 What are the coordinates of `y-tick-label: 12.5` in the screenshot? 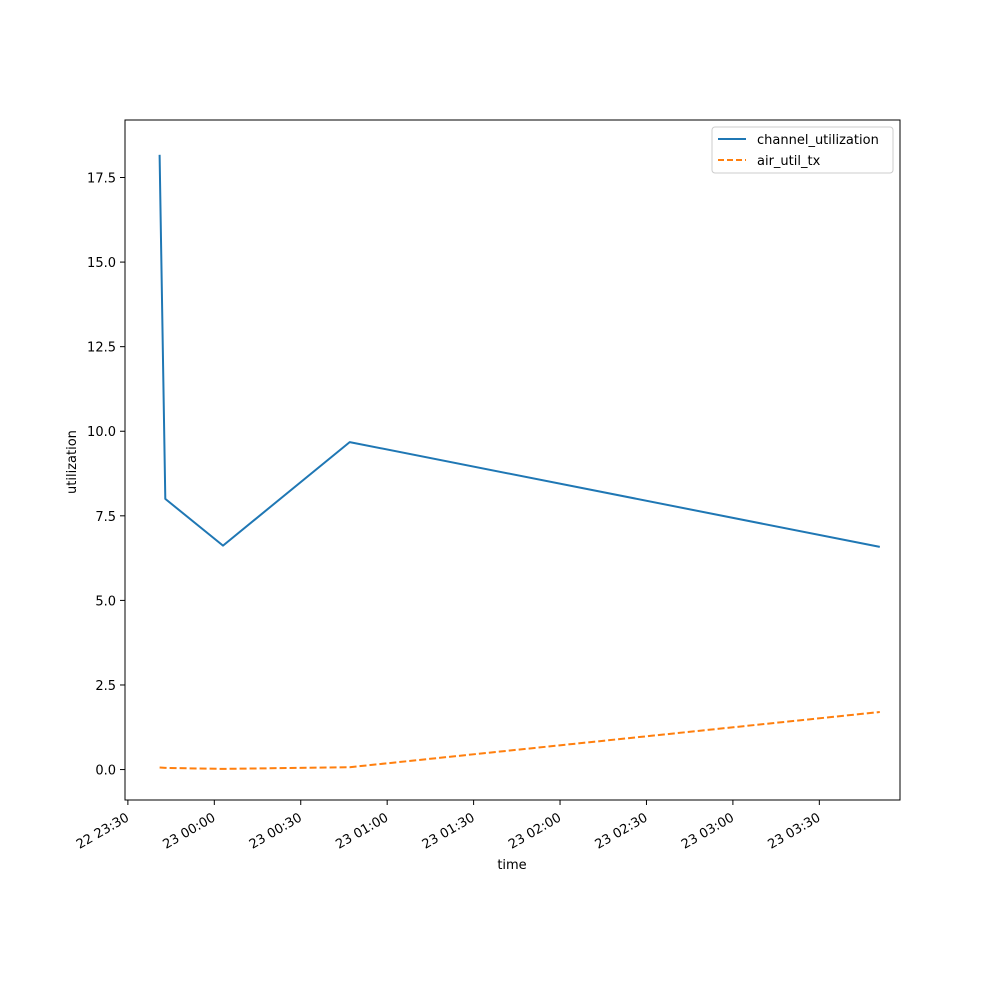 It's located at (101, 348).